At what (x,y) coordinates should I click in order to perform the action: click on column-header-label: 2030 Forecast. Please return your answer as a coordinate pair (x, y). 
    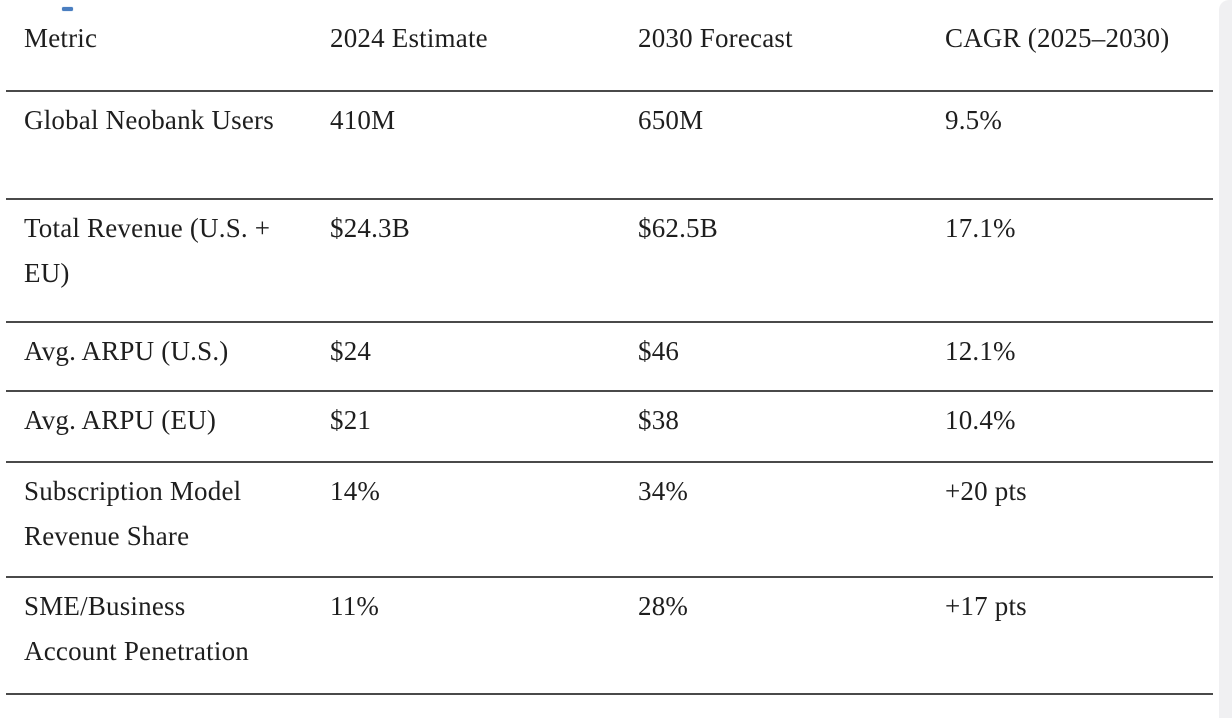
    Looking at the image, I should click on (715, 38).